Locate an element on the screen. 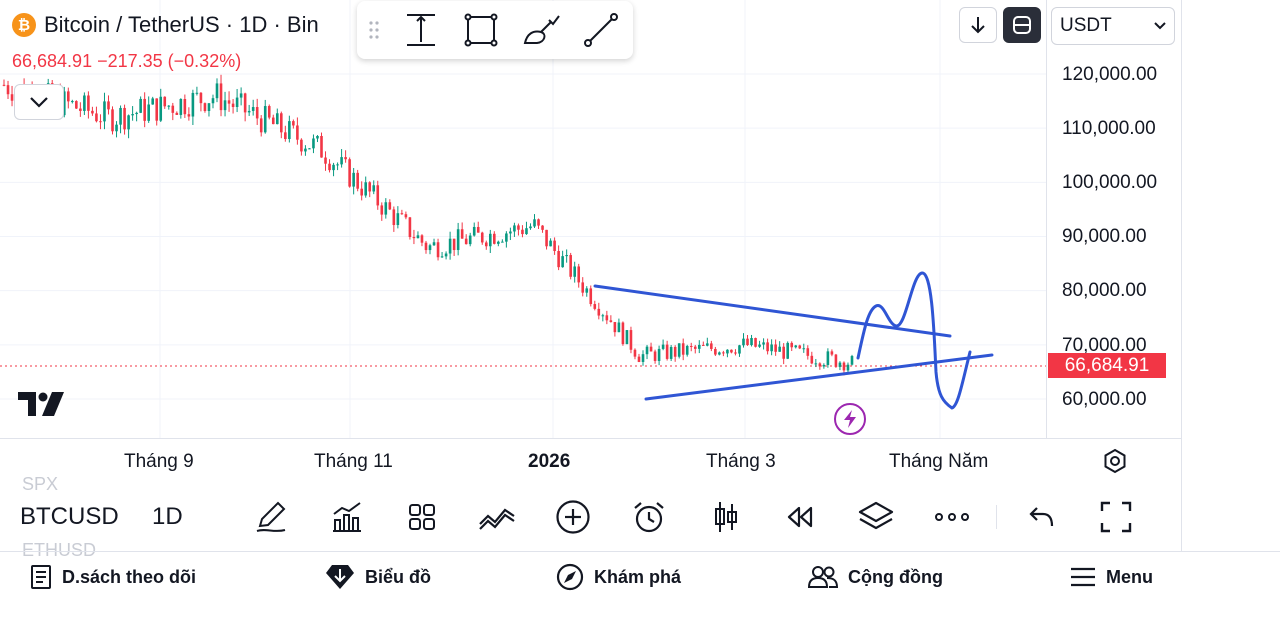 This screenshot has width=1280, height=633. undo-button is located at coordinates (1041, 517).